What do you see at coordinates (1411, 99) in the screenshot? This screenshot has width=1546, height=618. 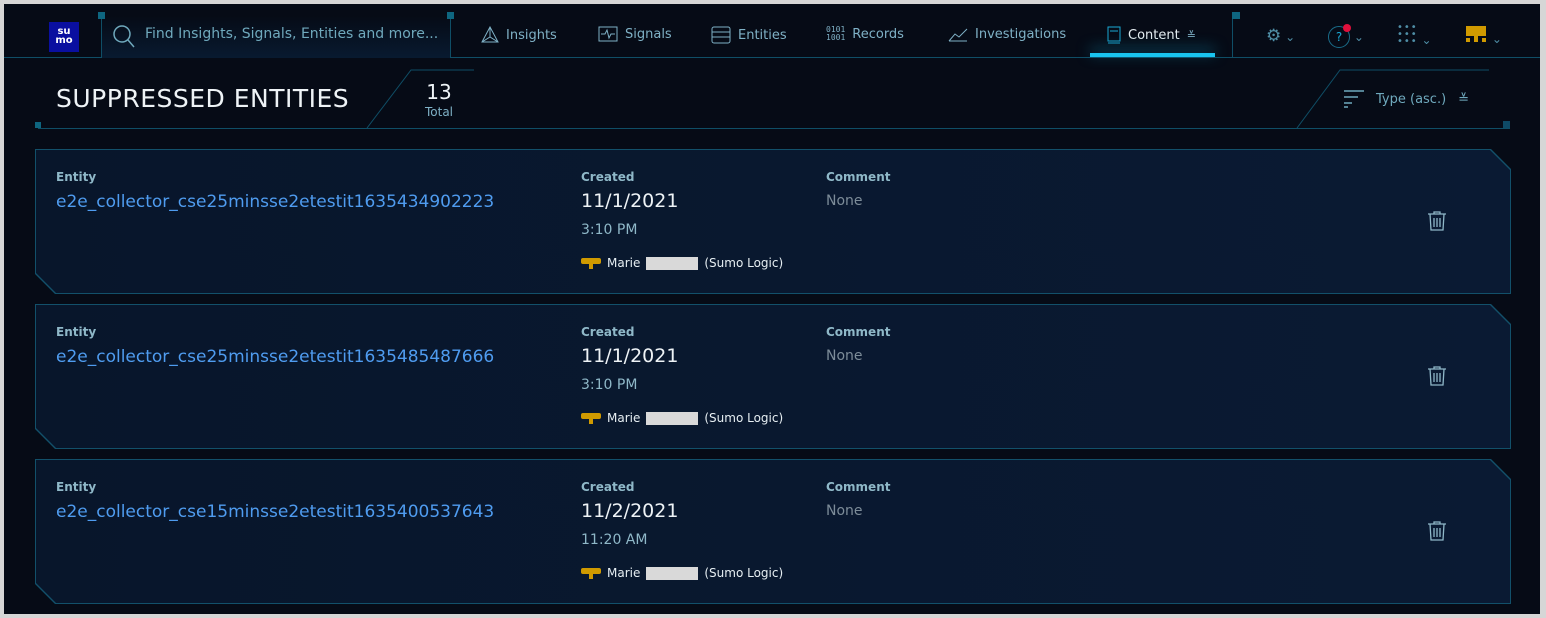 I see `sort-label: Type (asc.)` at bounding box center [1411, 99].